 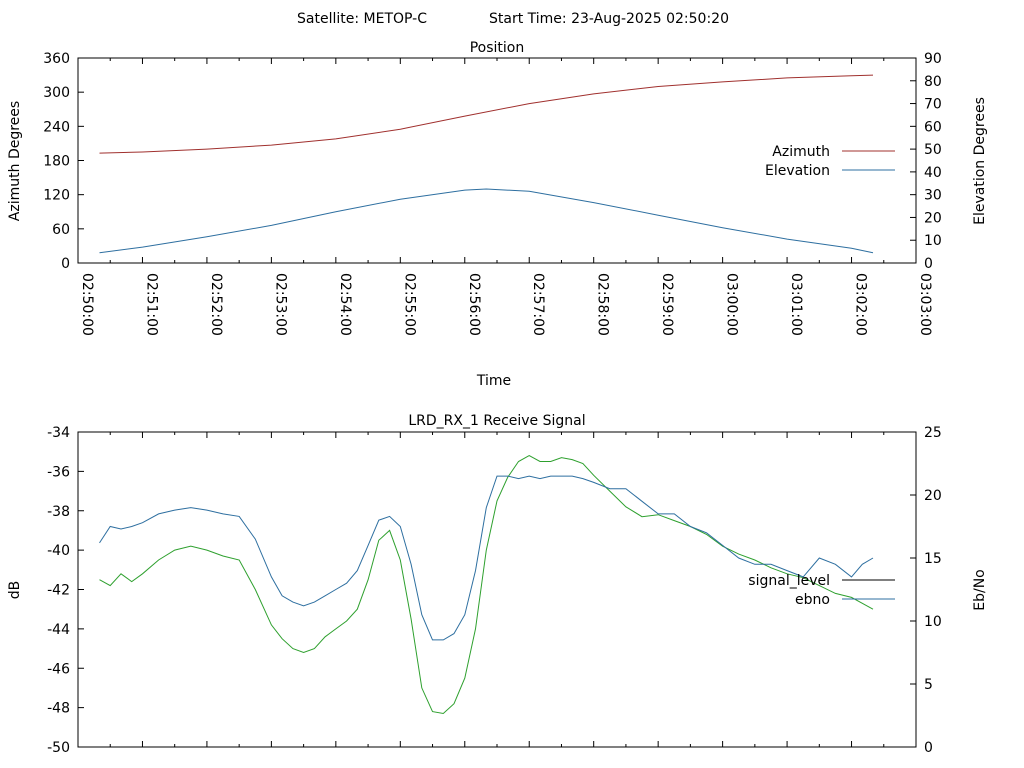 I want to click on sig-y2-tick-label: 25, so click(x=933, y=433).